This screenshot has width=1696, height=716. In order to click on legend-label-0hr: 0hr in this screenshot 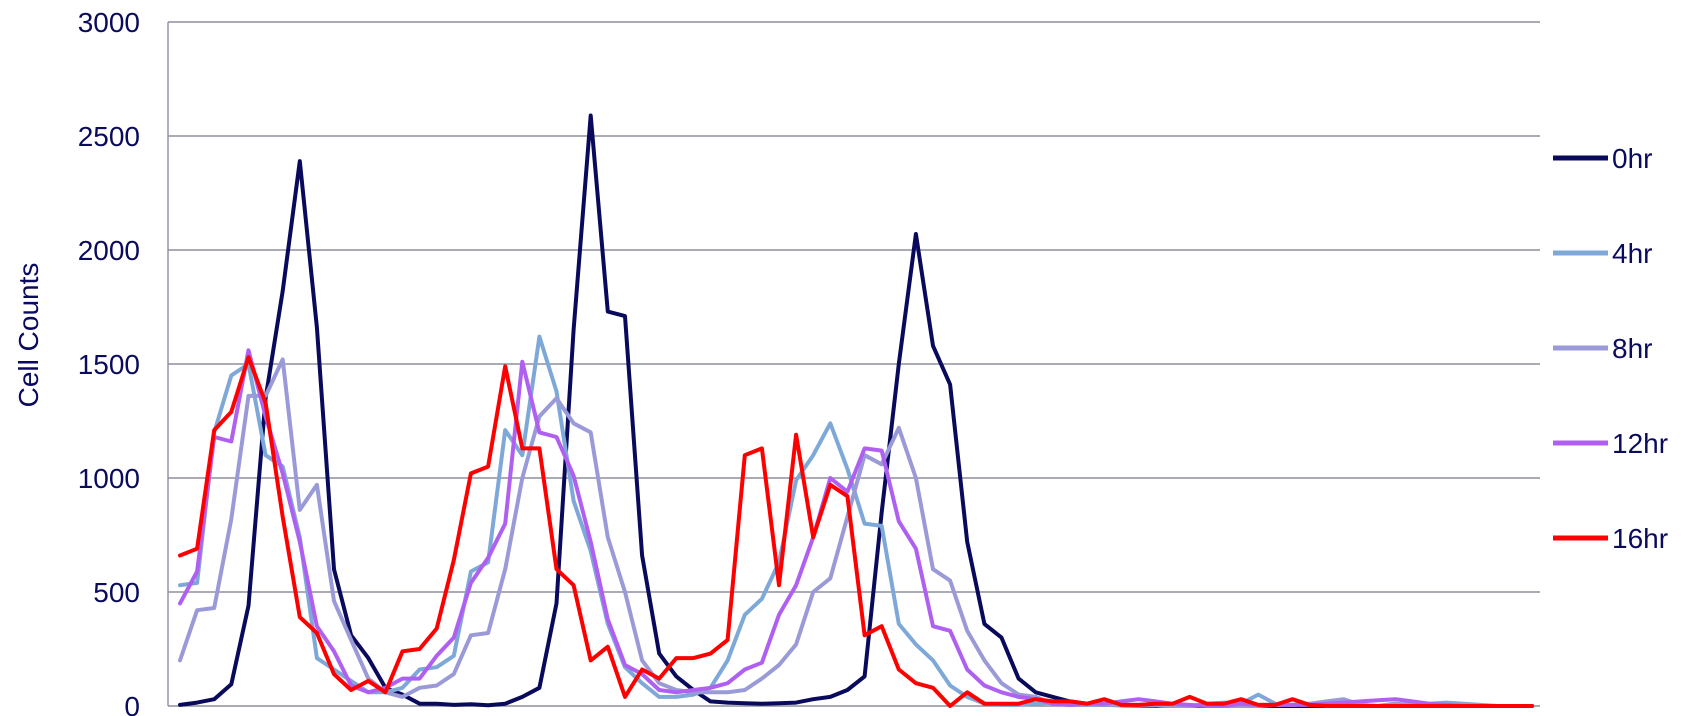, I will do `click(1632, 158)`.